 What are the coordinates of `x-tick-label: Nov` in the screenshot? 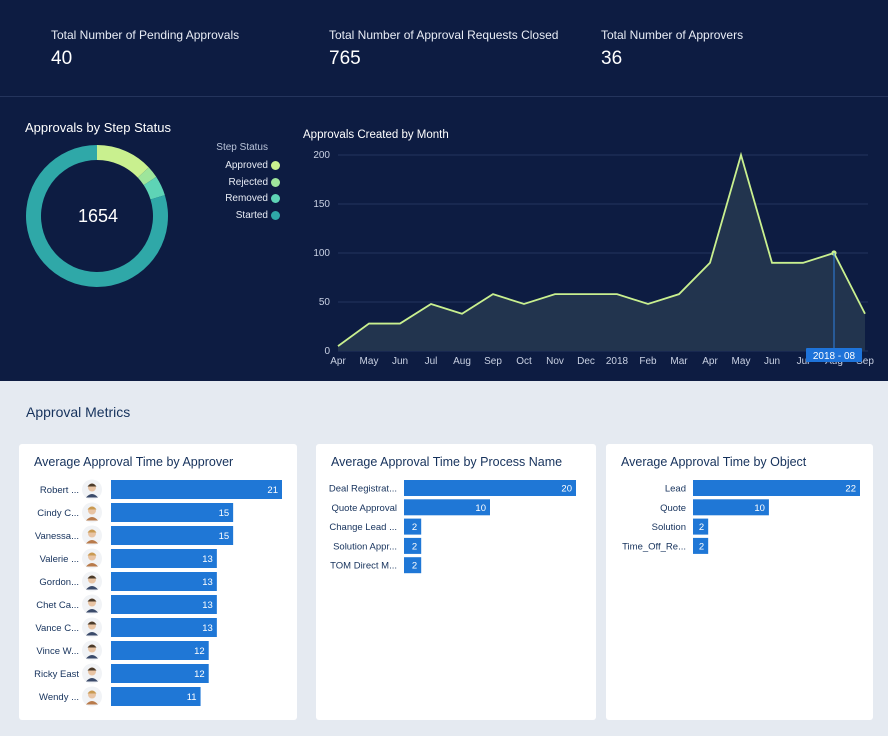 It's located at (555, 361).